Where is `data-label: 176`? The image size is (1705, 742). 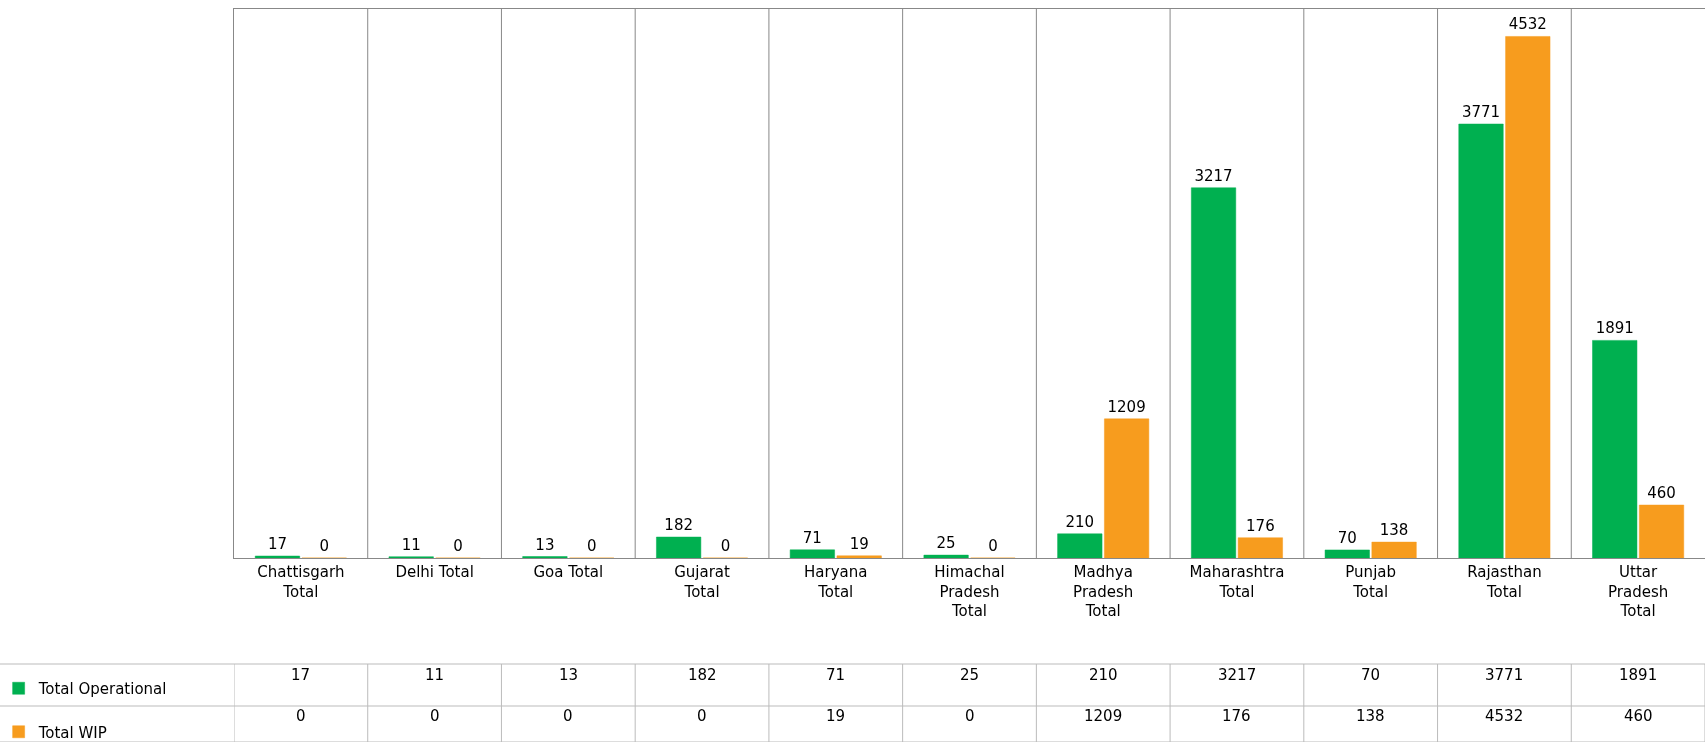
data-label: 176 is located at coordinates (1236, 716).